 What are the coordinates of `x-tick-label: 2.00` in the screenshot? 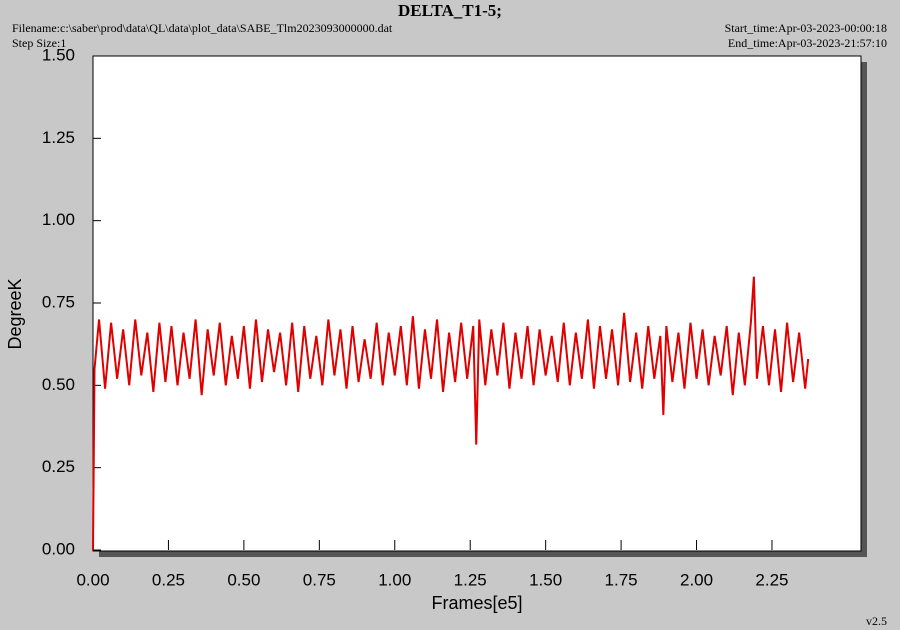 It's located at (696, 579).